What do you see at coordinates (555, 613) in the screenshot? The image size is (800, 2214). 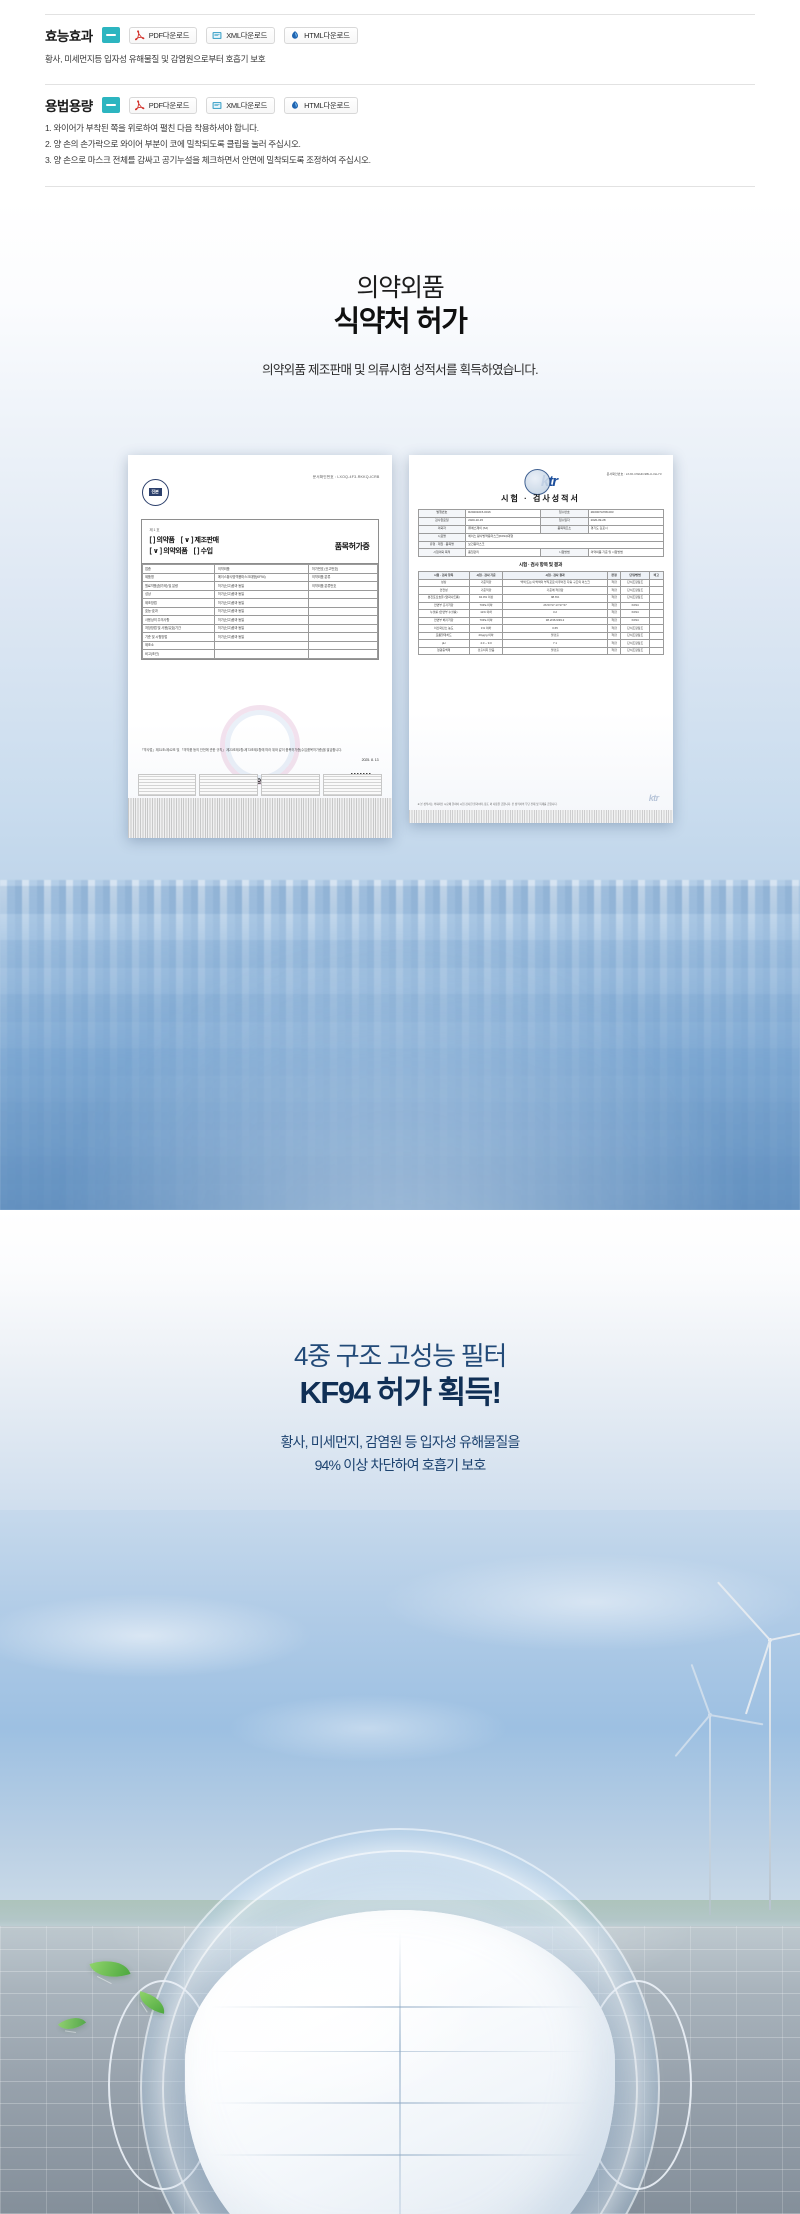 I see `cell: 3.2` at bounding box center [555, 613].